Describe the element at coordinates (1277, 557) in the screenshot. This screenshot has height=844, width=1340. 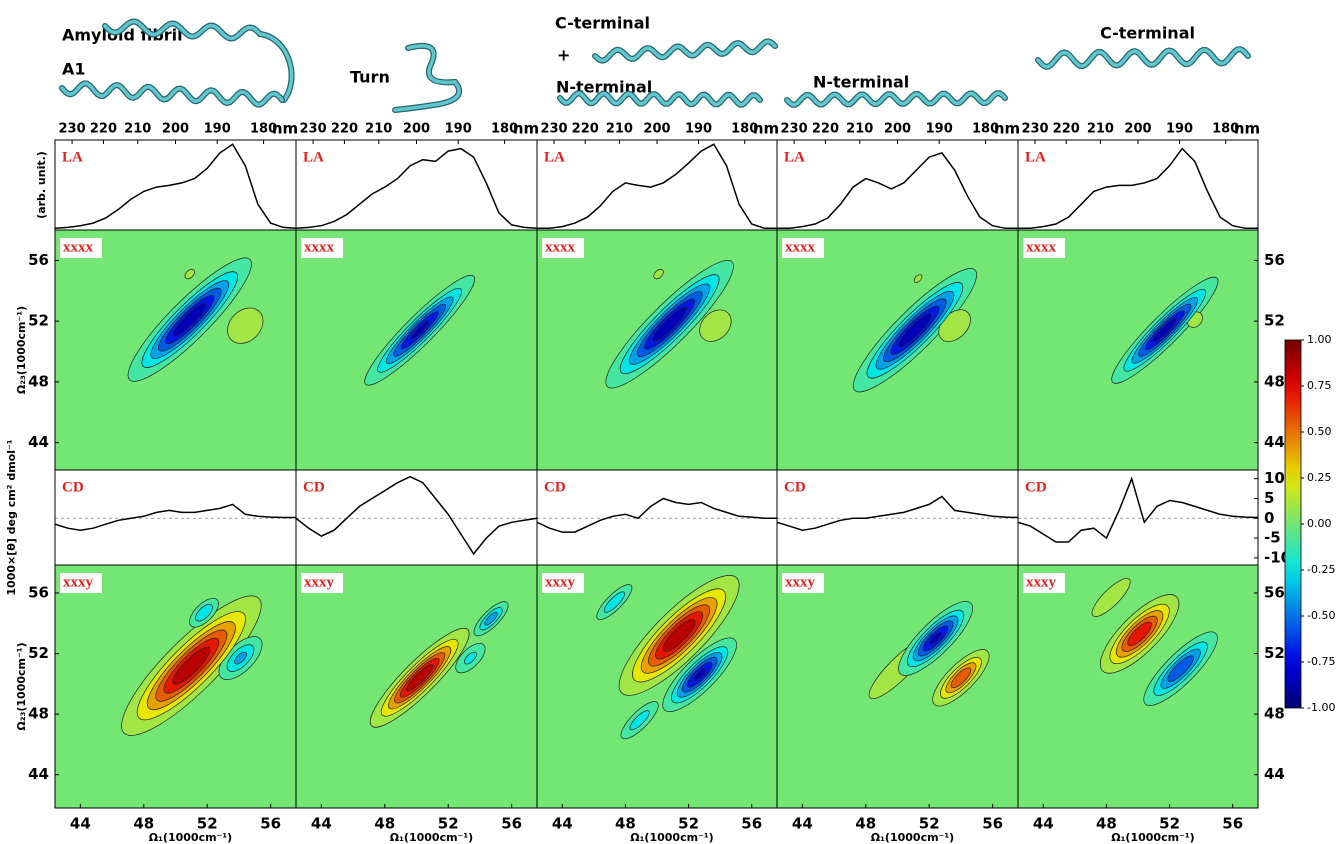
I see `y-tick-label: -10` at that location.